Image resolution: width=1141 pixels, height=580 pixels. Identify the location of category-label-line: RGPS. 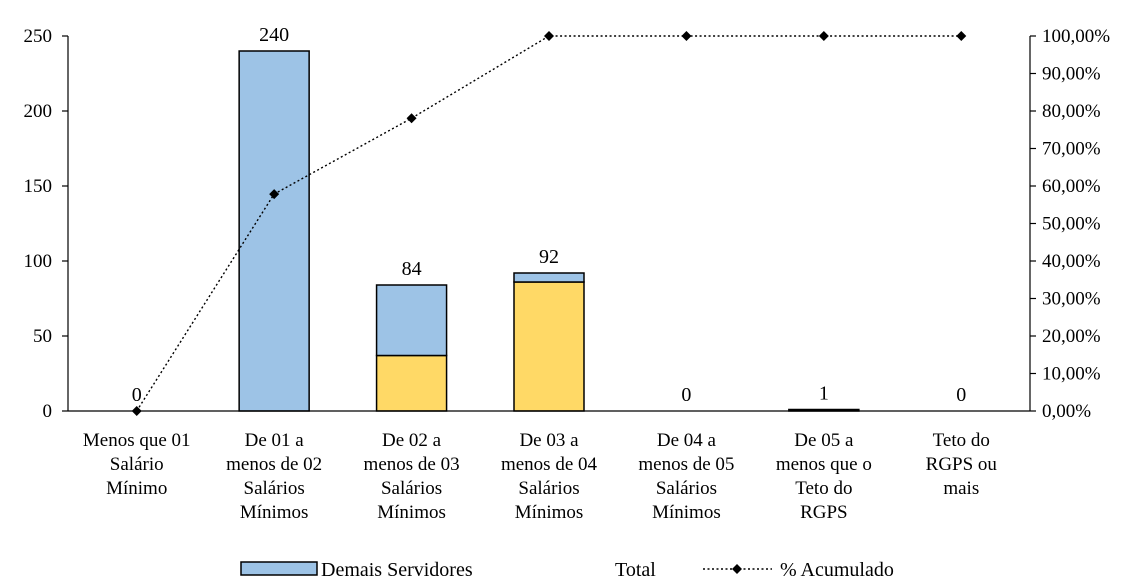
(824, 512).